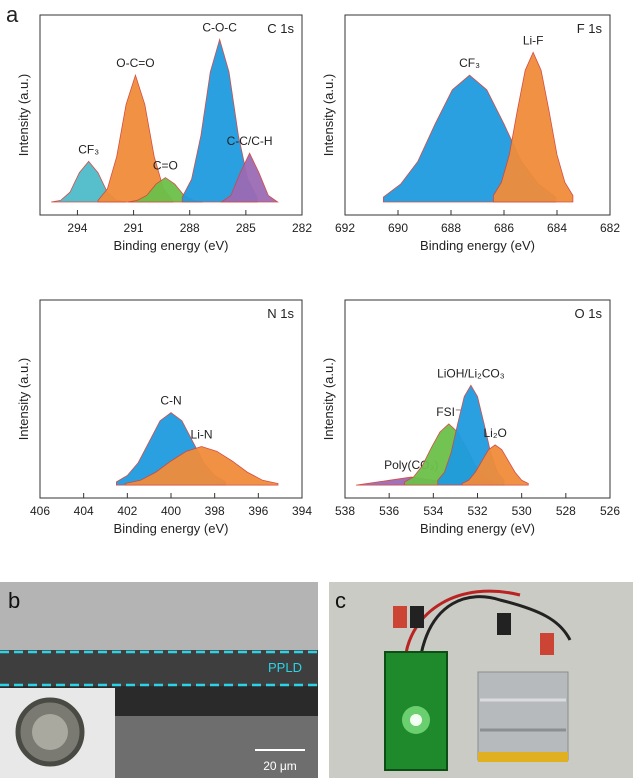  I want to click on peak-label: C-N, so click(170, 401).